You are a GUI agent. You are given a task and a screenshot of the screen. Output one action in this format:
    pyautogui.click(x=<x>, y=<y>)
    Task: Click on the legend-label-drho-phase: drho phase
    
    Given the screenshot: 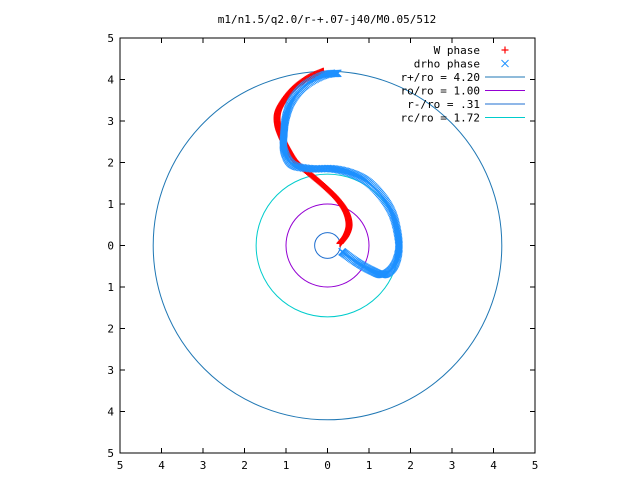 What is the action you would take?
    pyautogui.click(x=447, y=64)
    